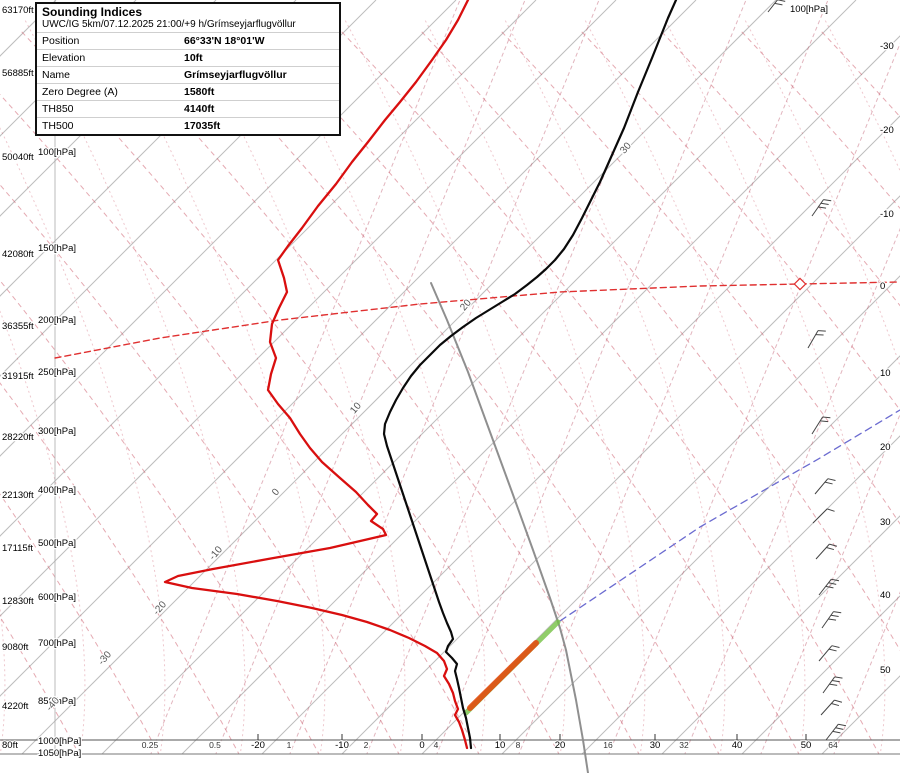  What do you see at coordinates (421, 745) in the screenshot?
I see `bottom-temp-label: 0` at bounding box center [421, 745].